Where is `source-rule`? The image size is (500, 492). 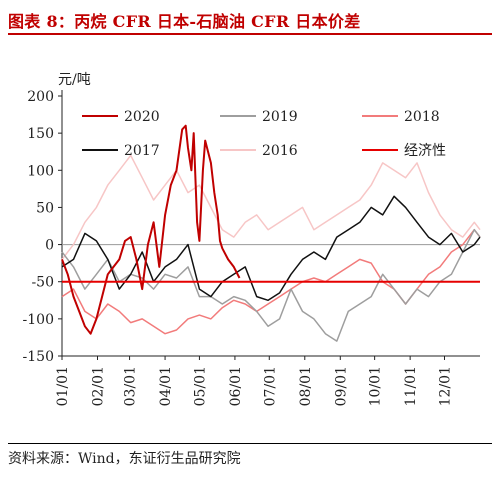 source-rule is located at coordinates (250, 443).